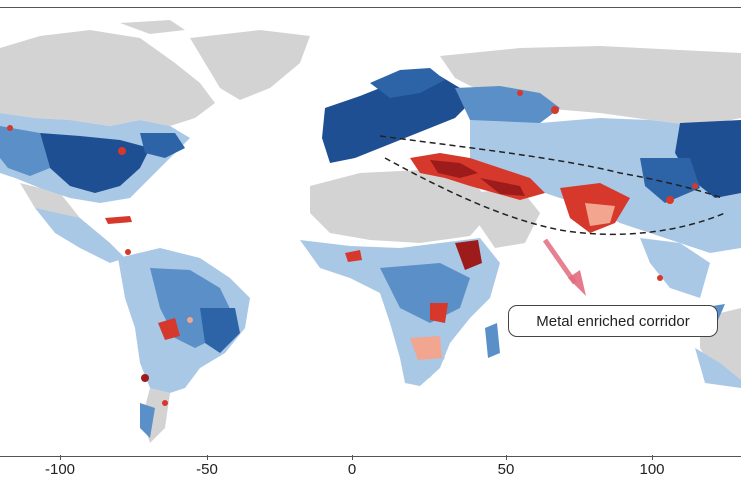 Image resolution: width=741 pixels, height=486 pixels. I want to click on landmass-arctic-islands, so click(152, 27).